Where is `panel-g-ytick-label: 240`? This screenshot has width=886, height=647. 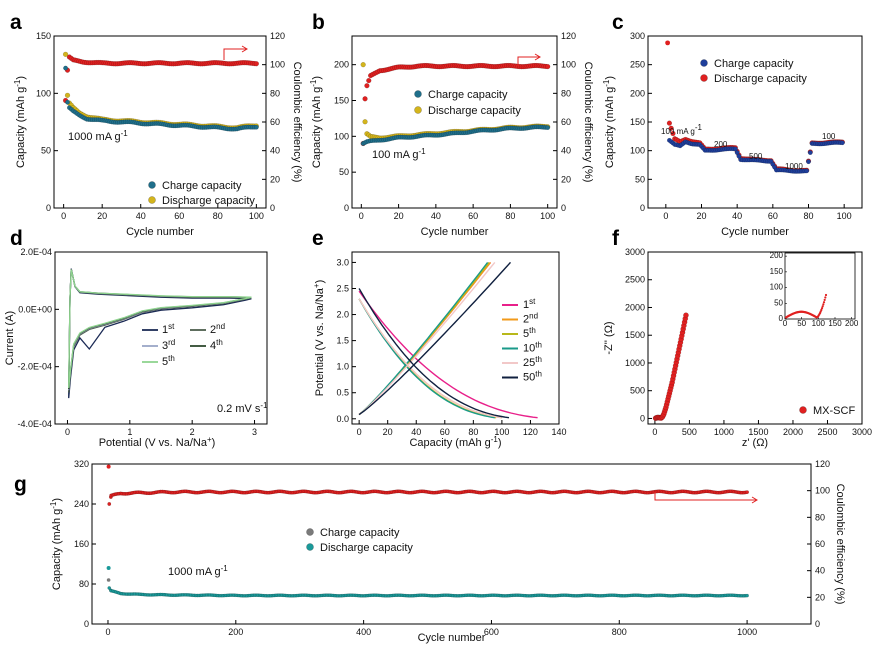 panel-g-ytick-label: 240 is located at coordinates (81, 504).